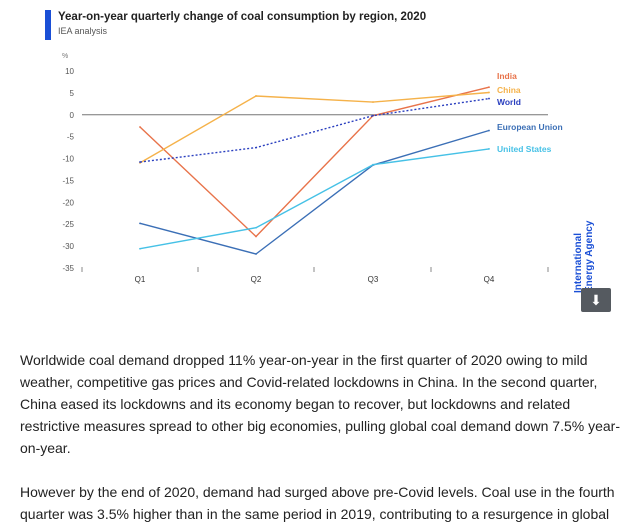  Describe the element at coordinates (578, 262) in the screenshot. I see `iea-logo-line1: International` at that location.